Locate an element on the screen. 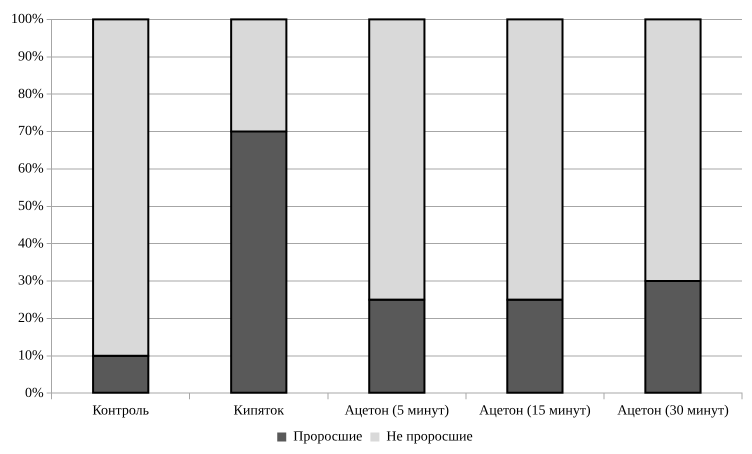 This screenshot has width=752, height=454. x-tick-label: Ацетон (30 минут) is located at coordinates (673, 410).